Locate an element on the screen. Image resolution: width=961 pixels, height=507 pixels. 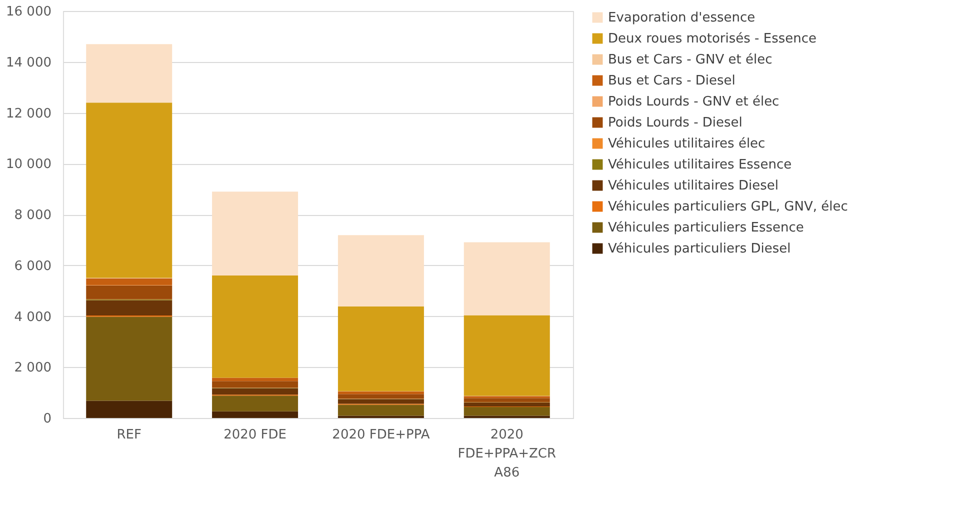
y-tick-label: 14 000 is located at coordinates (29, 62).